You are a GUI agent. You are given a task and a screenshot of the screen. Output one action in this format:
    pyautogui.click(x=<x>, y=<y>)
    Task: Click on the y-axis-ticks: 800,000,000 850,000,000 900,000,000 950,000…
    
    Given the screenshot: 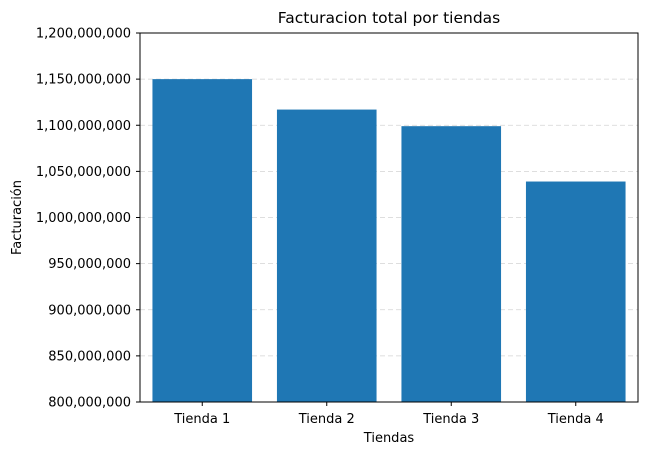 What is the action you would take?
    pyautogui.click(x=88, y=219)
    